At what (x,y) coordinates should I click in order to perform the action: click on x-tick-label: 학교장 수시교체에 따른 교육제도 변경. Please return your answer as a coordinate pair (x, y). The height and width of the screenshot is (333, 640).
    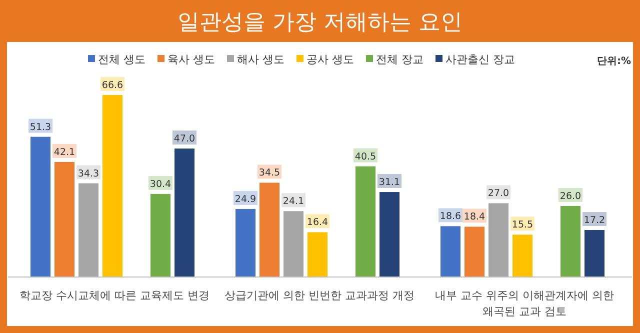
    Looking at the image, I should click on (115, 295).